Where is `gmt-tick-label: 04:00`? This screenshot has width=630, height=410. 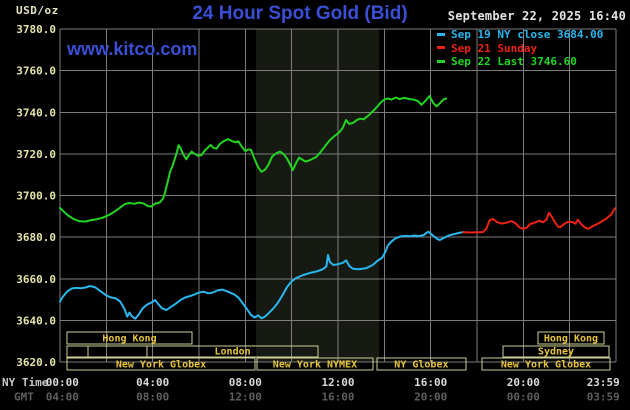 gmt-tick-label: 04:00 is located at coordinates (62, 397).